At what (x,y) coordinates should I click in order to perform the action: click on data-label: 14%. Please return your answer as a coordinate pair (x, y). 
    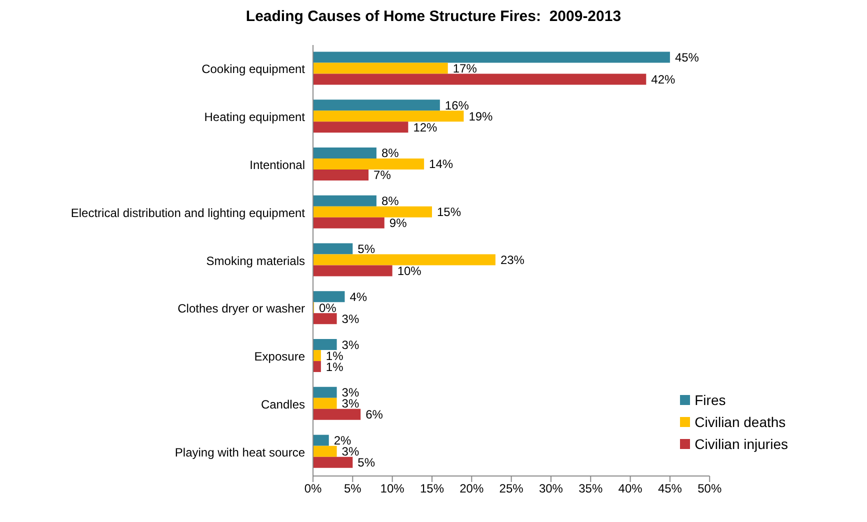
    Looking at the image, I should click on (441, 164).